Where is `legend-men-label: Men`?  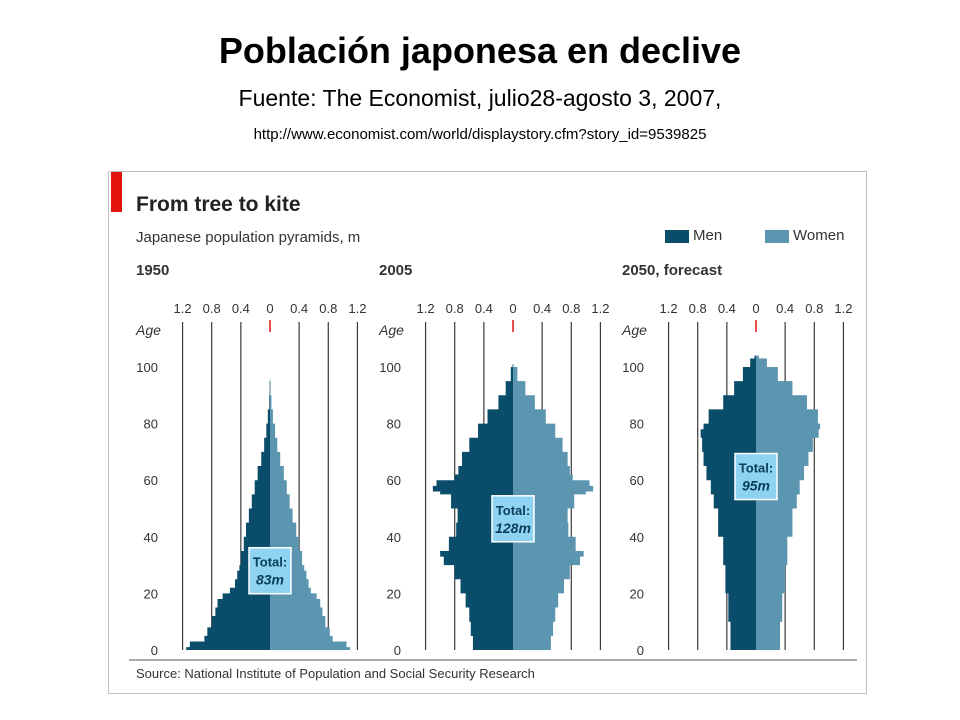 legend-men-label: Men is located at coordinates (708, 235).